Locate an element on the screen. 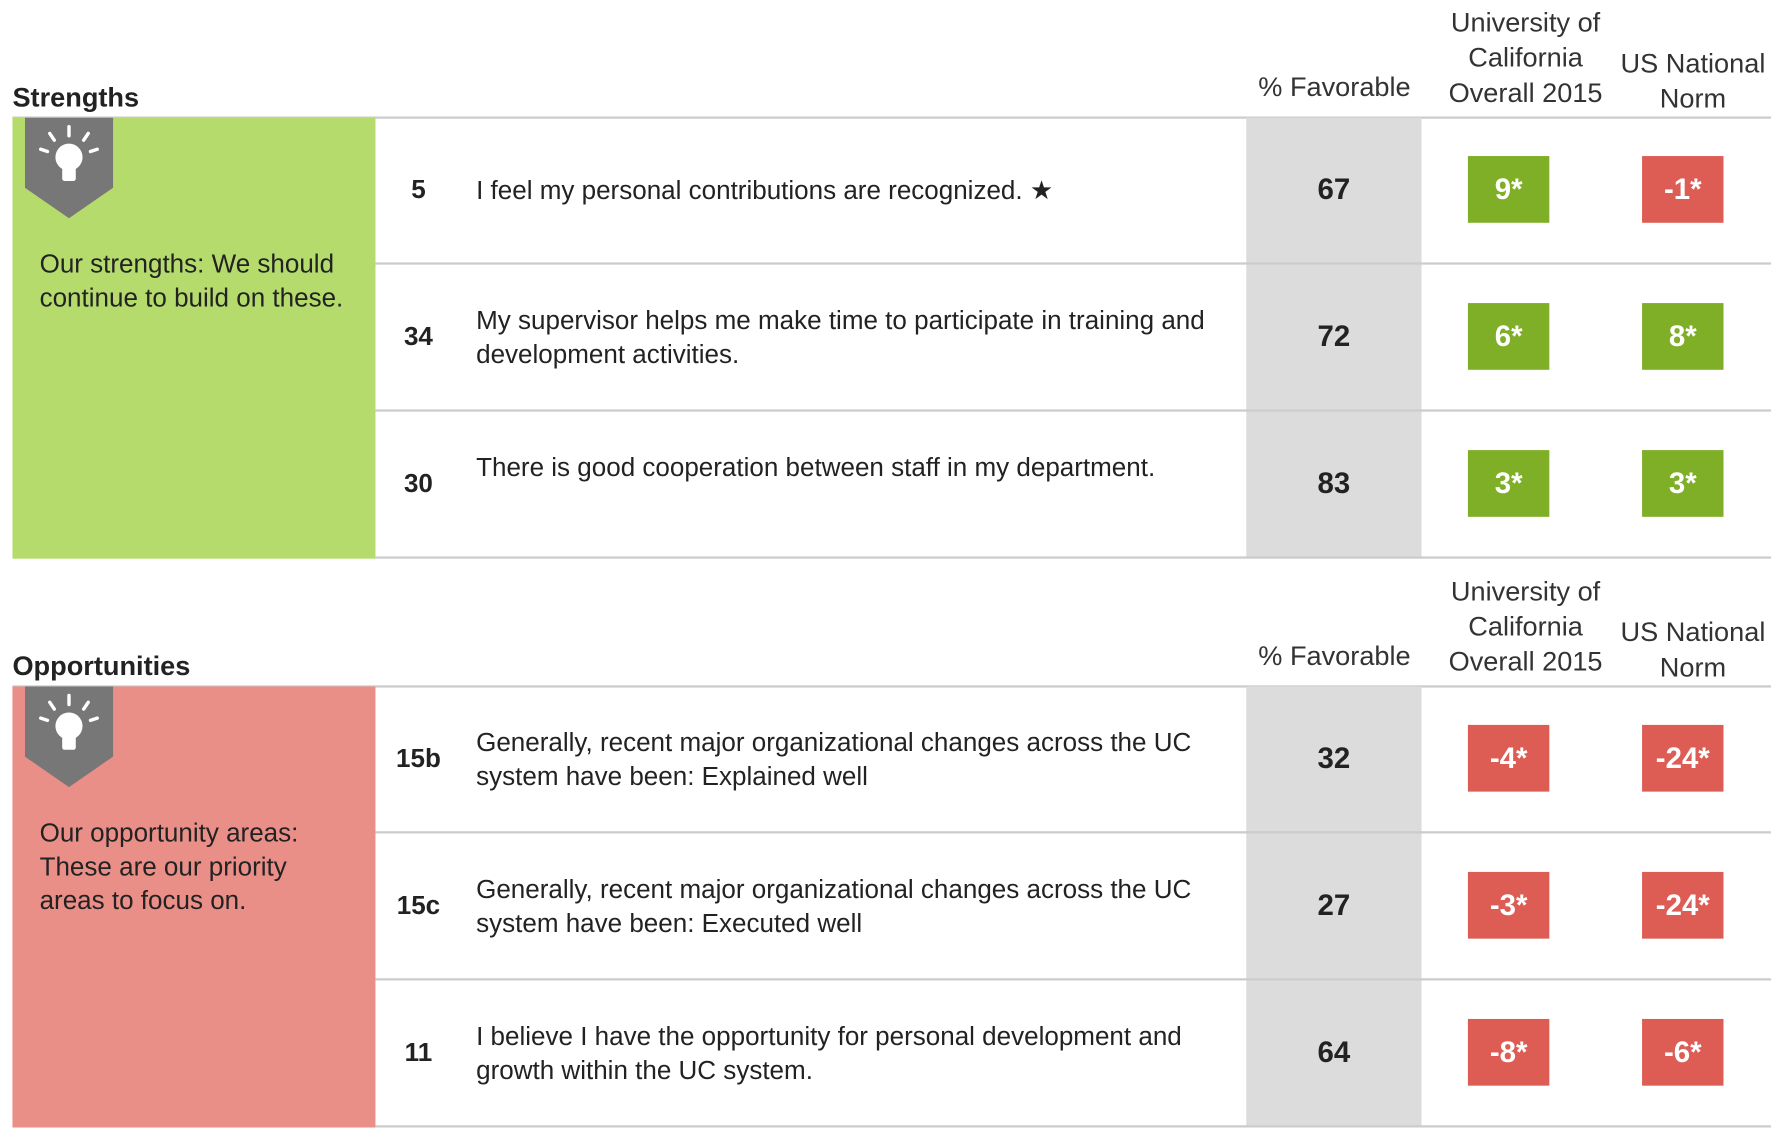 The width and height of the screenshot is (1771, 1128). favorable-value: 67 is located at coordinates (1334, 188).